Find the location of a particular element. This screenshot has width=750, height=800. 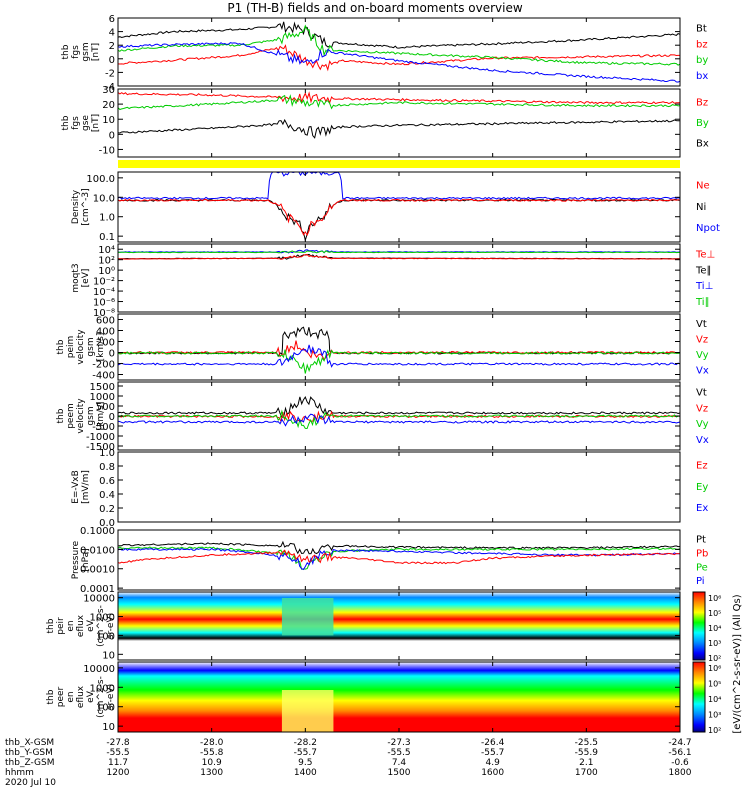

axis-row-value: 2.1 is located at coordinates (586, 763).